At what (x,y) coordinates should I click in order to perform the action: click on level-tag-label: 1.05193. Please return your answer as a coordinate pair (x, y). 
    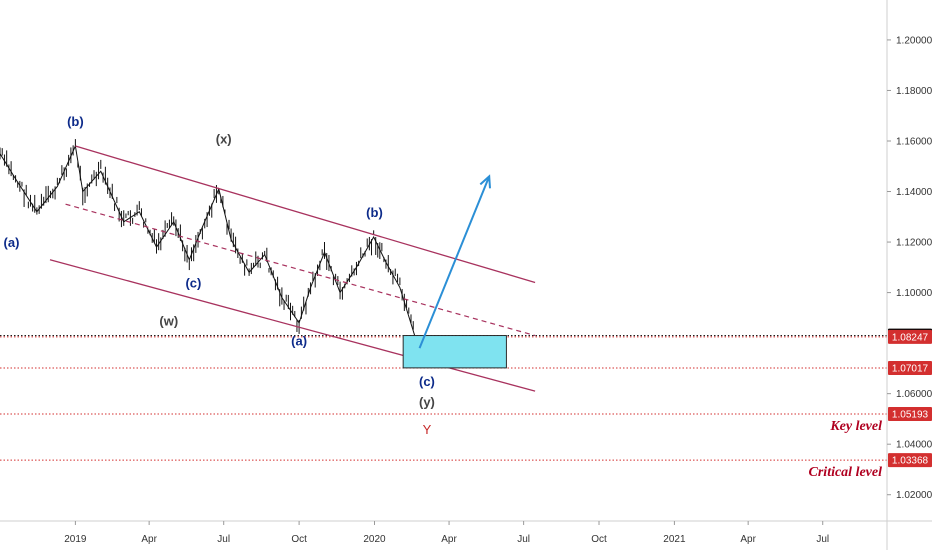
    Looking at the image, I should click on (910, 415).